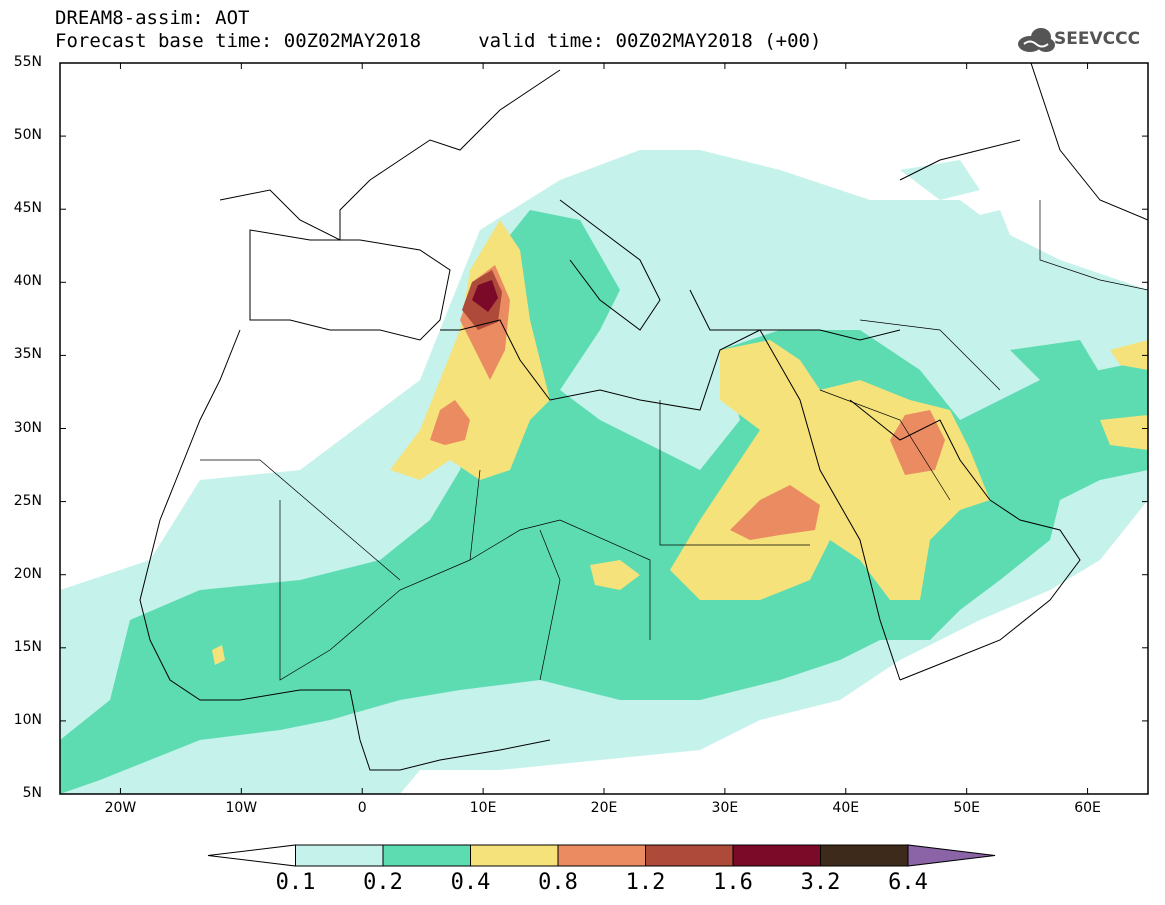 This screenshot has height=905, width=1165. Describe the element at coordinates (27, 354) in the screenshot. I see `lat-label: 35N` at that location.